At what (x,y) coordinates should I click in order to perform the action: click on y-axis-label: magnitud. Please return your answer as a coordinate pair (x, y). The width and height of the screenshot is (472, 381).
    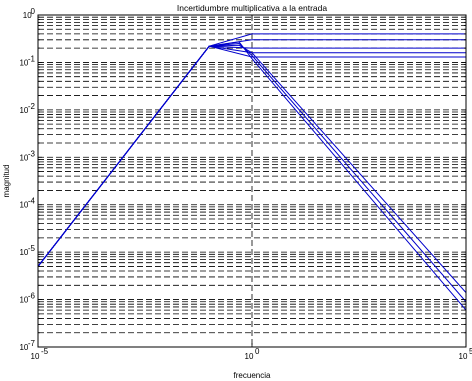
    Looking at the image, I should click on (6, 181).